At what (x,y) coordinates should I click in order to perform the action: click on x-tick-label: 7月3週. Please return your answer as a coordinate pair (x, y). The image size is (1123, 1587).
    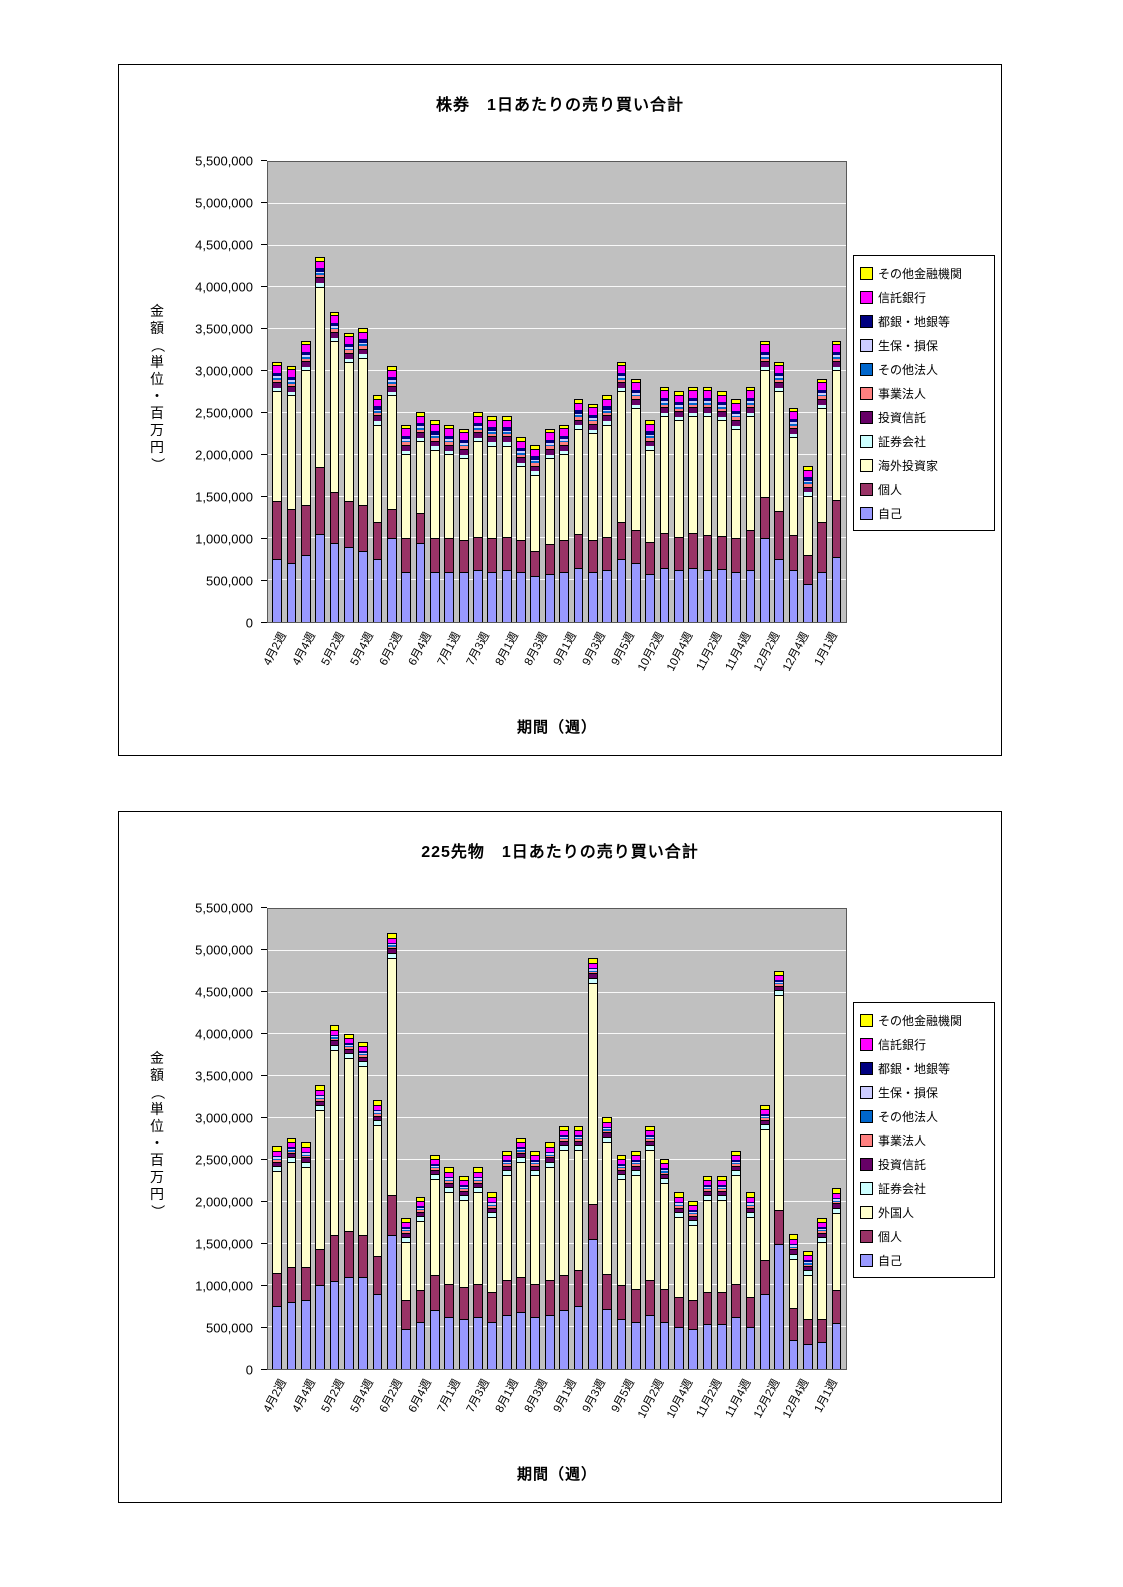
    Looking at the image, I should click on (479, 649).